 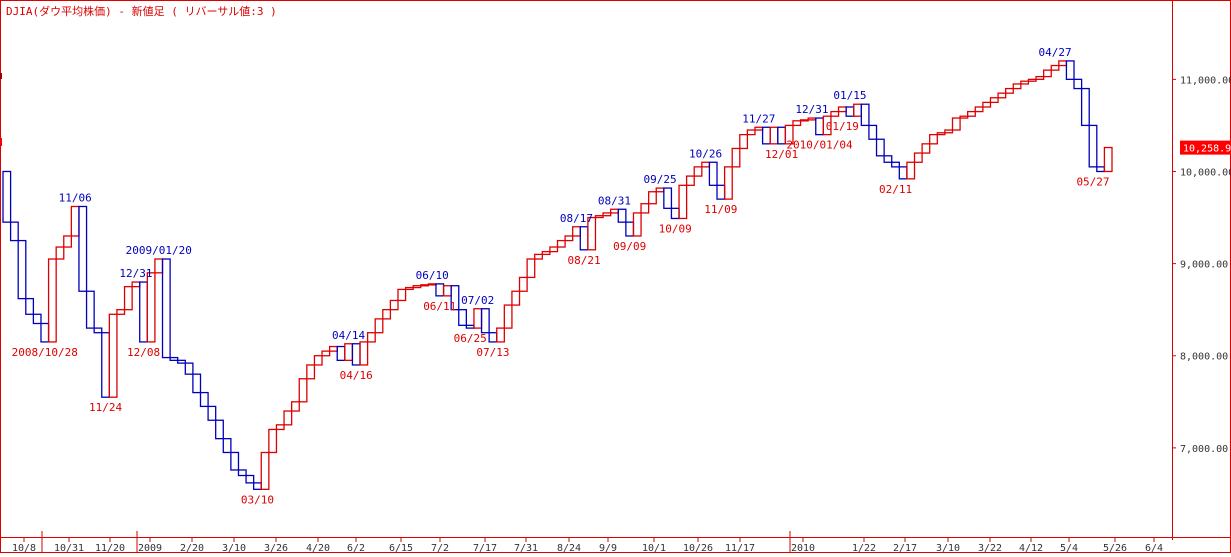 What do you see at coordinates (470, 338) in the screenshot?
I see `date-annotation: 06/25` at bounding box center [470, 338].